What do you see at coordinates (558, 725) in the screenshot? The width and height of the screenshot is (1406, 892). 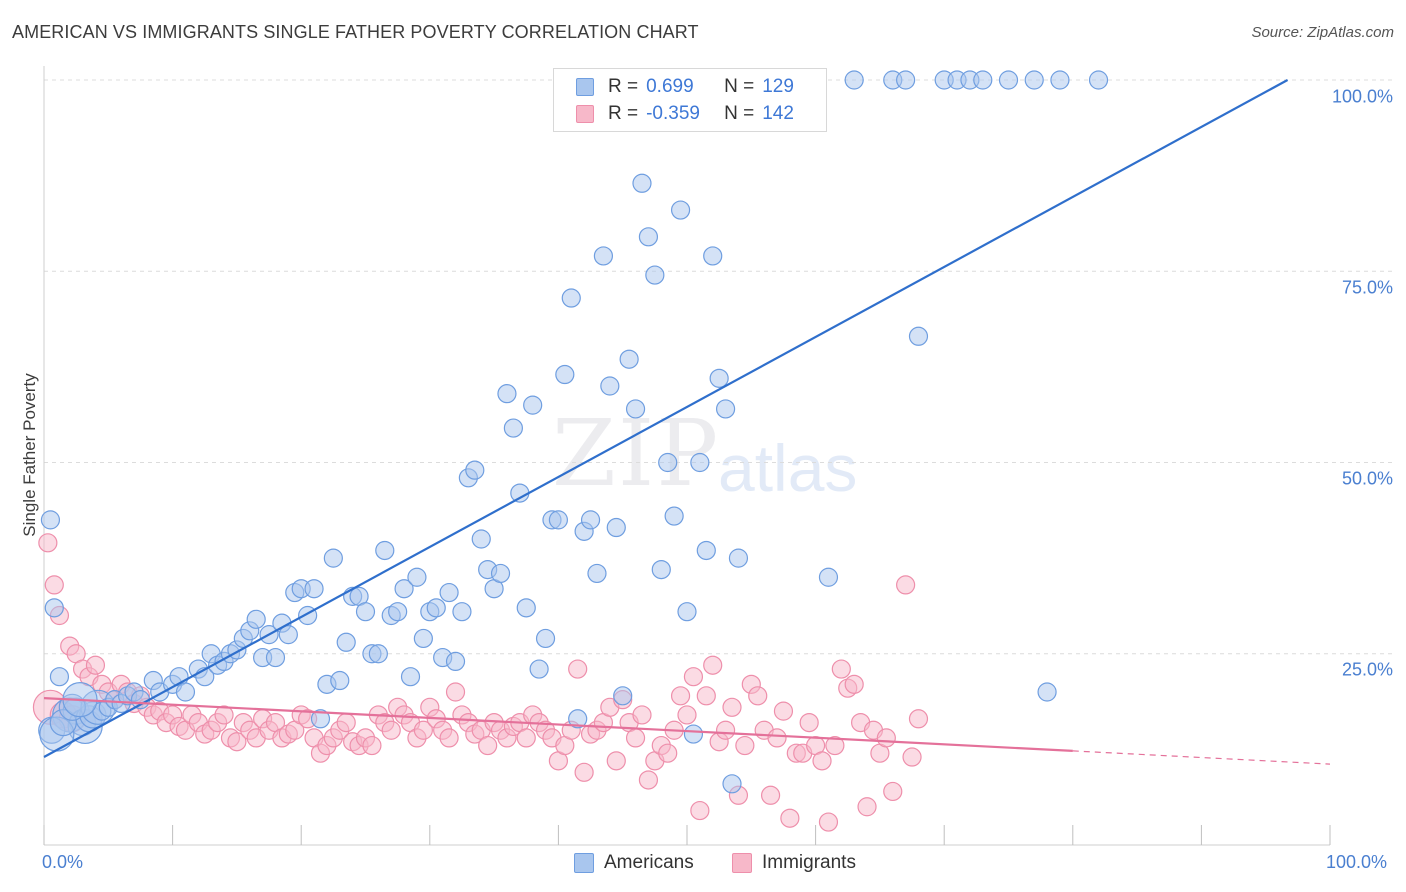 I see `immigrants-trend-line` at bounding box center [558, 725].